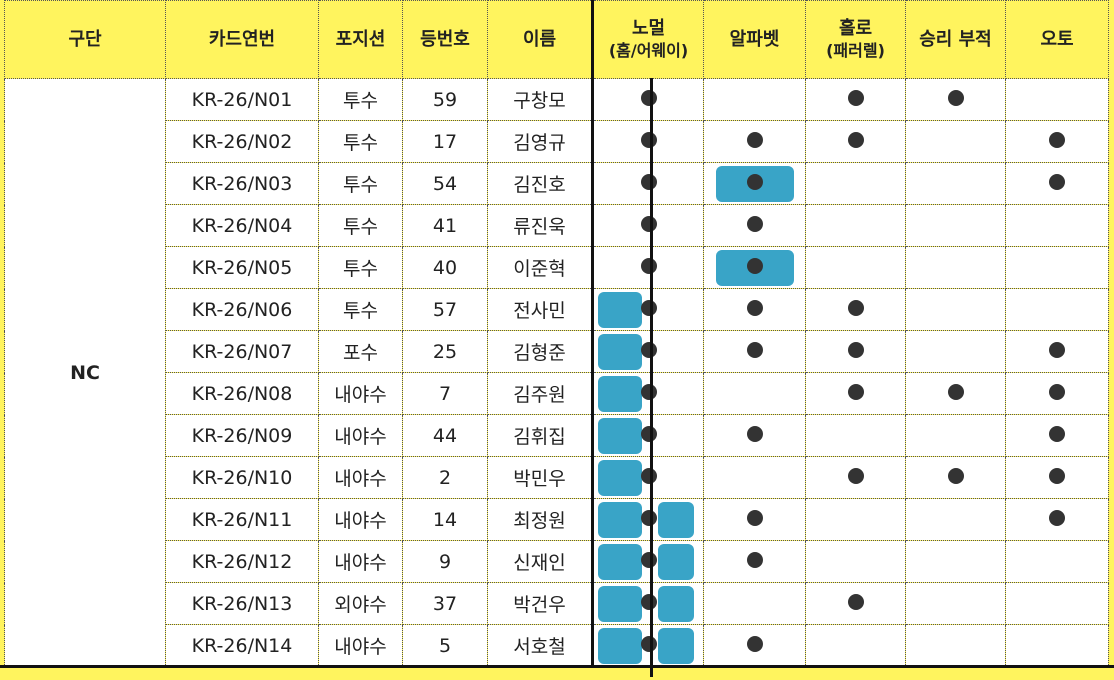 Image resolution: width=1114 pixels, height=680 pixels. Describe the element at coordinates (242, 141) in the screenshot. I see `card-cell: KR-26/N02` at that location.